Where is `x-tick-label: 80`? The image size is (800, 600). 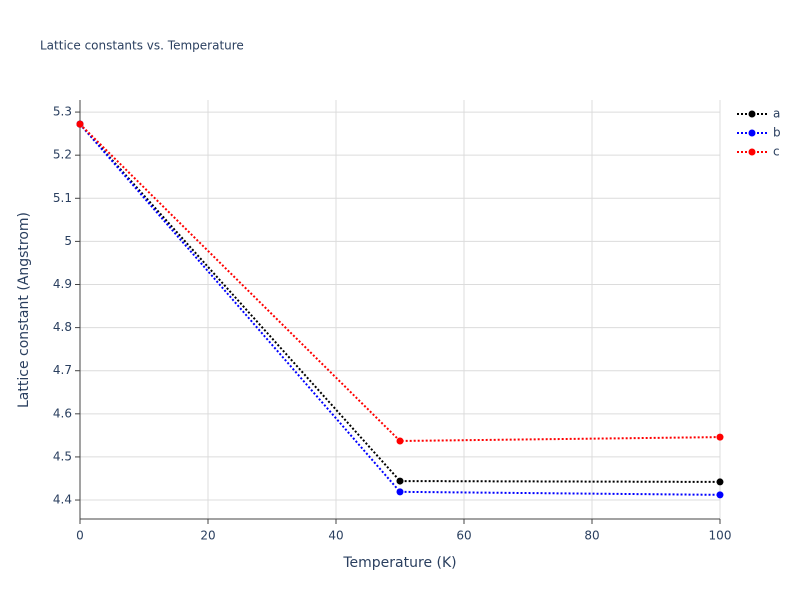
x-tick-label: 80 is located at coordinates (591, 536).